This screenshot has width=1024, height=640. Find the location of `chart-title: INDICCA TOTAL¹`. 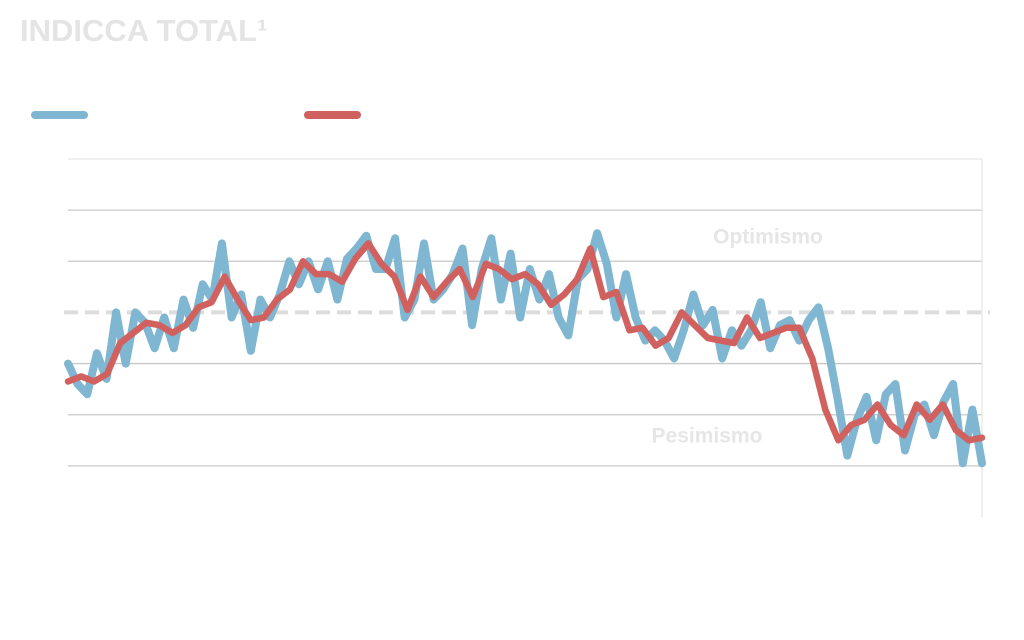

chart-title: INDICCA TOTAL¹ is located at coordinates (143, 30).